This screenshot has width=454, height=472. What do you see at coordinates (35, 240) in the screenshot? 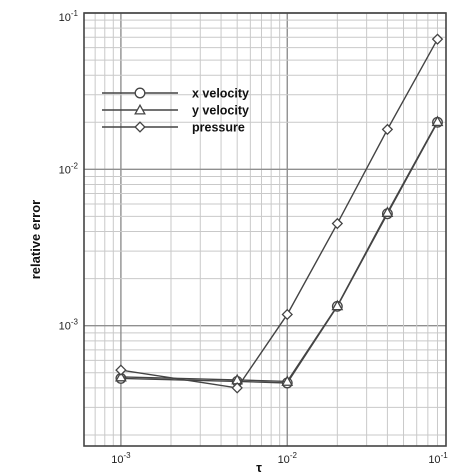
I see `y-axis-label: relative error` at bounding box center [35, 240].